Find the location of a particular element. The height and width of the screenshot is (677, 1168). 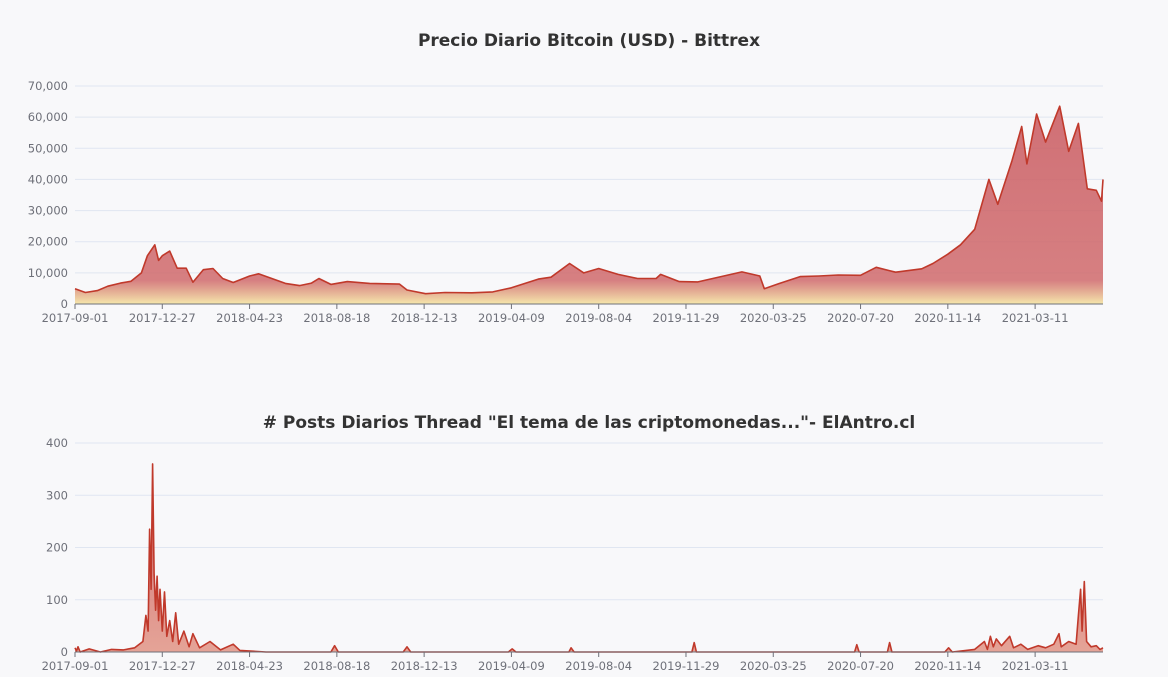

y-tick-label: 200 is located at coordinates (57, 548).